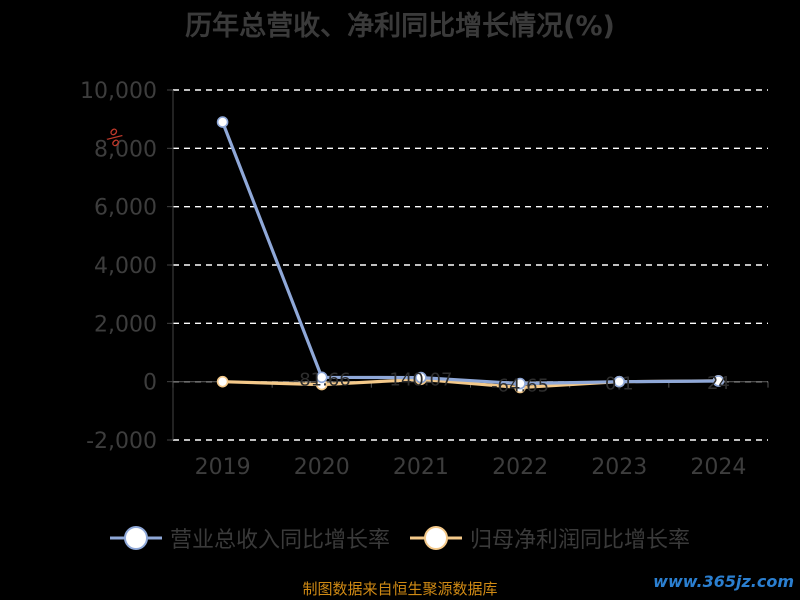 The width and height of the screenshot is (800, 600). What do you see at coordinates (580, 540) in the screenshot?
I see `legend-label-net-profit: 归母净利润同比增长率` at bounding box center [580, 540].